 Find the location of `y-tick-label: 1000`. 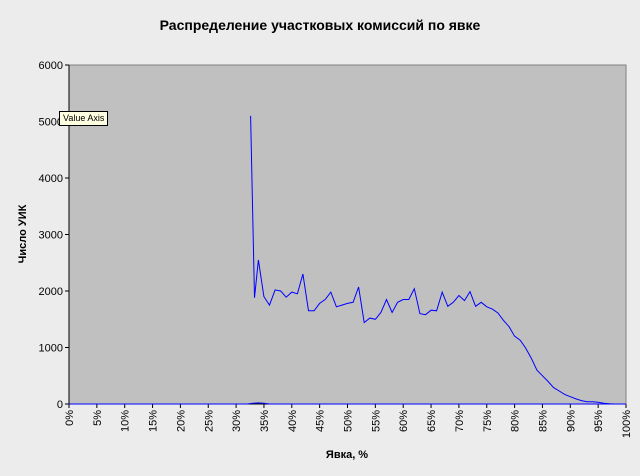

y-tick-label: 1000 is located at coordinates (51, 349).